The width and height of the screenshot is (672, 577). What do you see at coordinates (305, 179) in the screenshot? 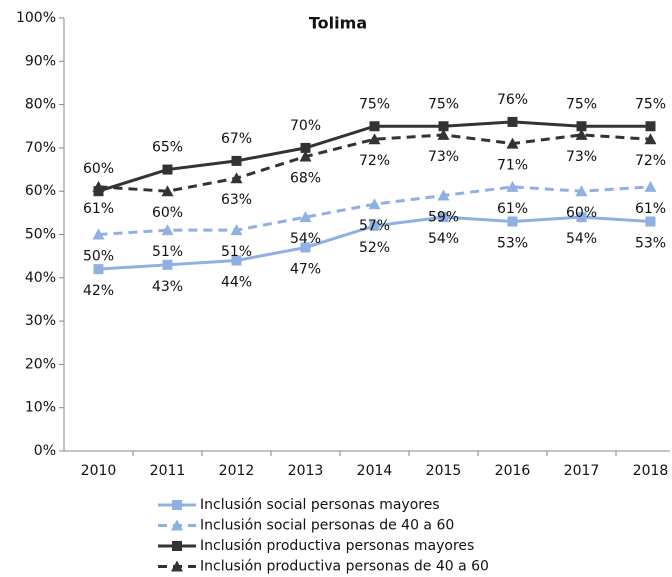
I see `data-label: 68%` at bounding box center [305, 179].